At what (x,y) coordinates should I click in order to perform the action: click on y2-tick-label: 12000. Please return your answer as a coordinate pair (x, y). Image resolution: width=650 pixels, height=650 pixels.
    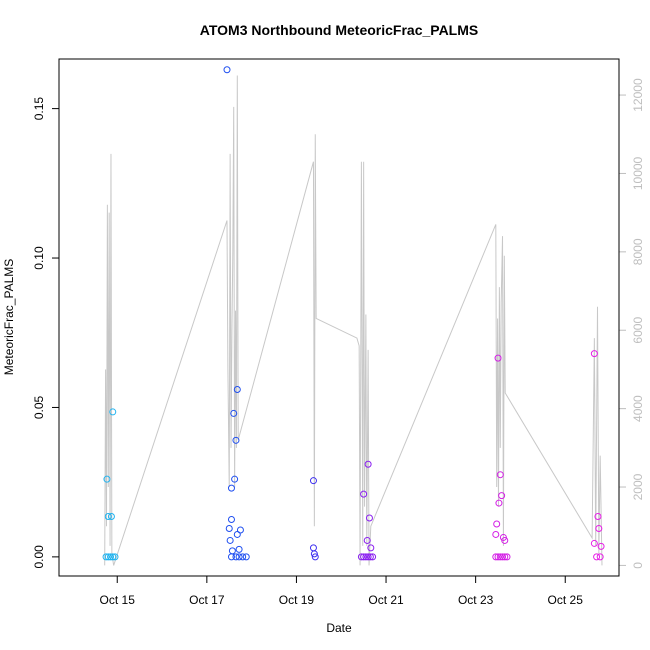
    Looking at the image, I should click on (638, 95).